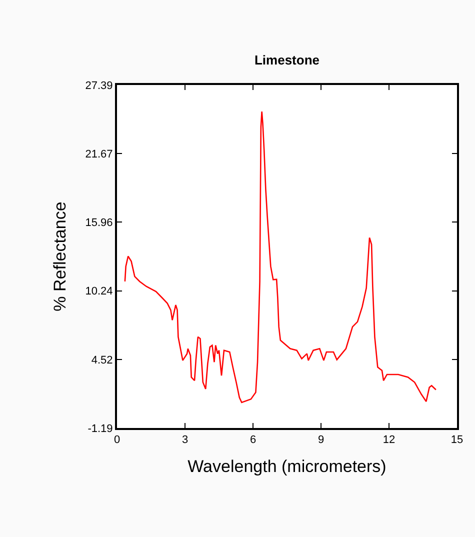 The height and width of the screenshot is (537, 475). I want to click on chart-title: Limestone, so click(287, 60).